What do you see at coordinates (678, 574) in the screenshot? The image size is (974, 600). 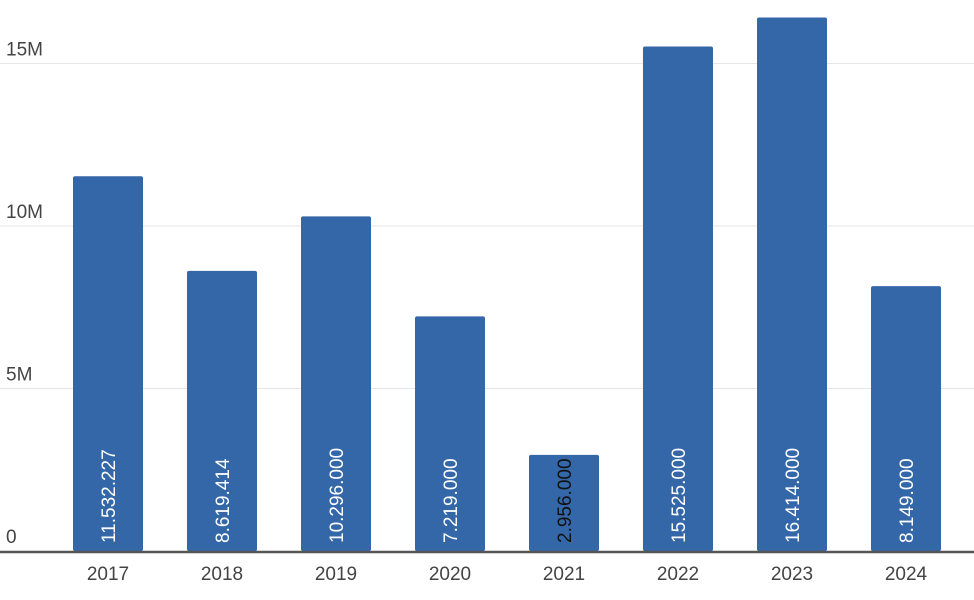 I see `x-tick-label: 2022` at bounding box center [678, 574].